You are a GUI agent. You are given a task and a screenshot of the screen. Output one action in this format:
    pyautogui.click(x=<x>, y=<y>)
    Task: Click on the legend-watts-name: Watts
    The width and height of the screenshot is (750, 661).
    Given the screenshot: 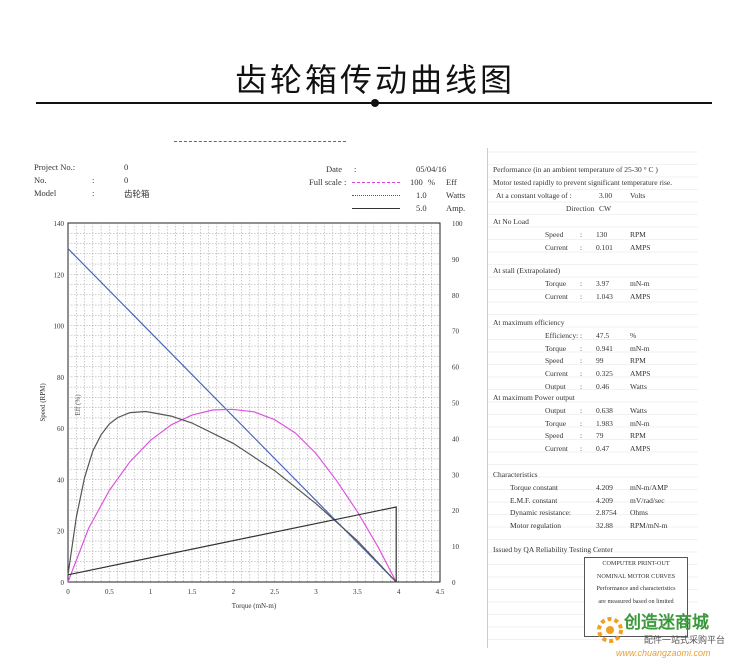 What is the action you would take?
    pyautogui.click(x=456, y=195)
    